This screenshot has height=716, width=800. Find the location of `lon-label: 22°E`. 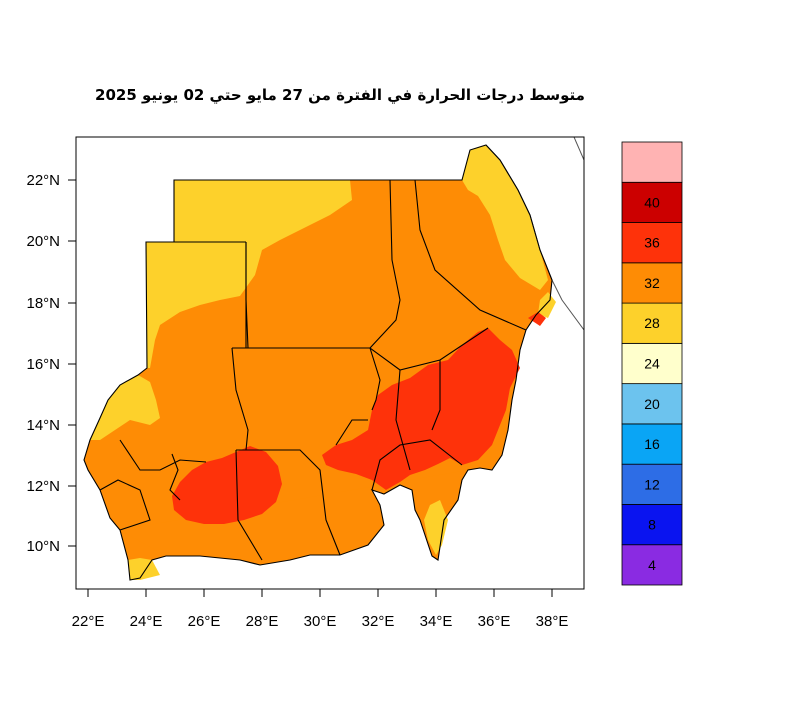

lon-label: 22°E is located at coordinates (88, 621).